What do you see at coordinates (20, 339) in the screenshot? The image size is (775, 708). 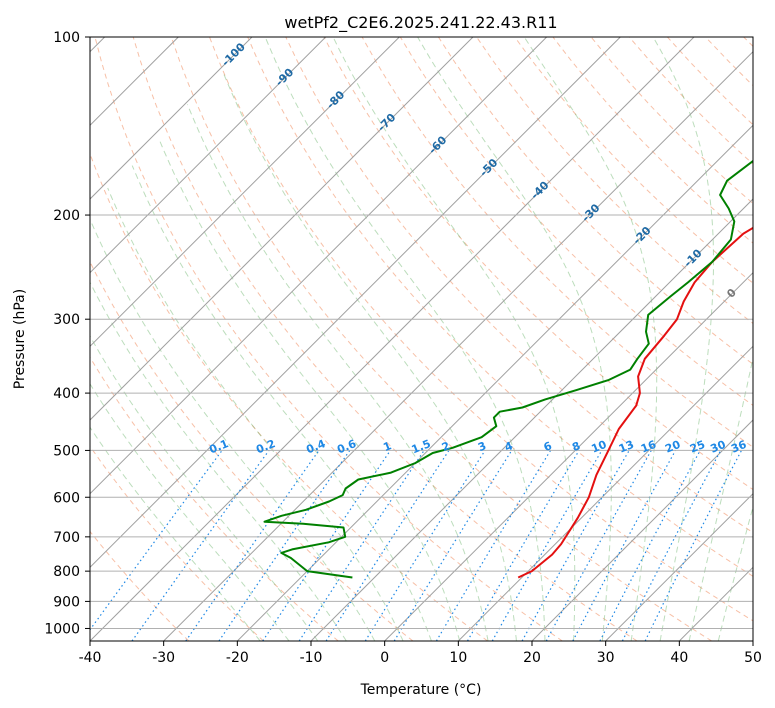 I see `y-axis-title: Pressure (hPa)` at bounding box center [20, 339].